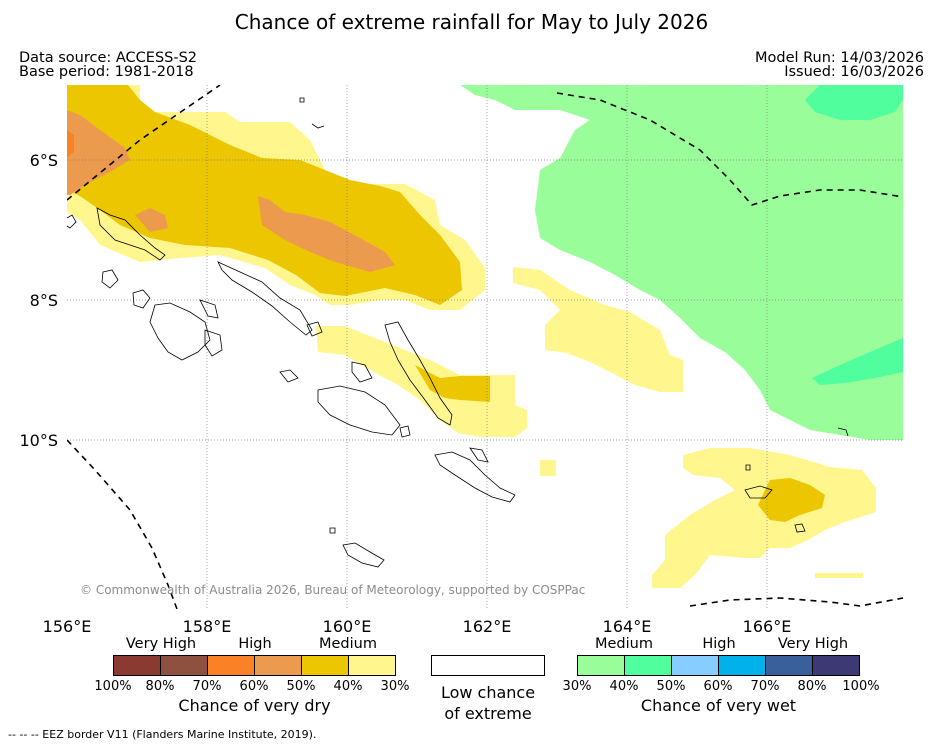 This screenshot has height=747, width=943. I want to click on dry-50-region-mid, so click(326, 234).